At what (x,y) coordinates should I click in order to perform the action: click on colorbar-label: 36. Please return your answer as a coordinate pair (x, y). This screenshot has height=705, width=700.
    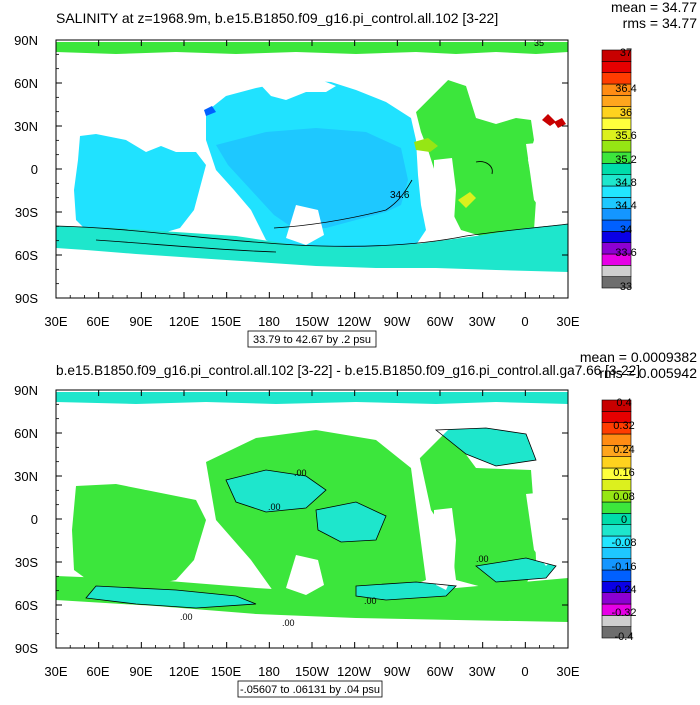
    Looking at the image, I should click on (626, 113).